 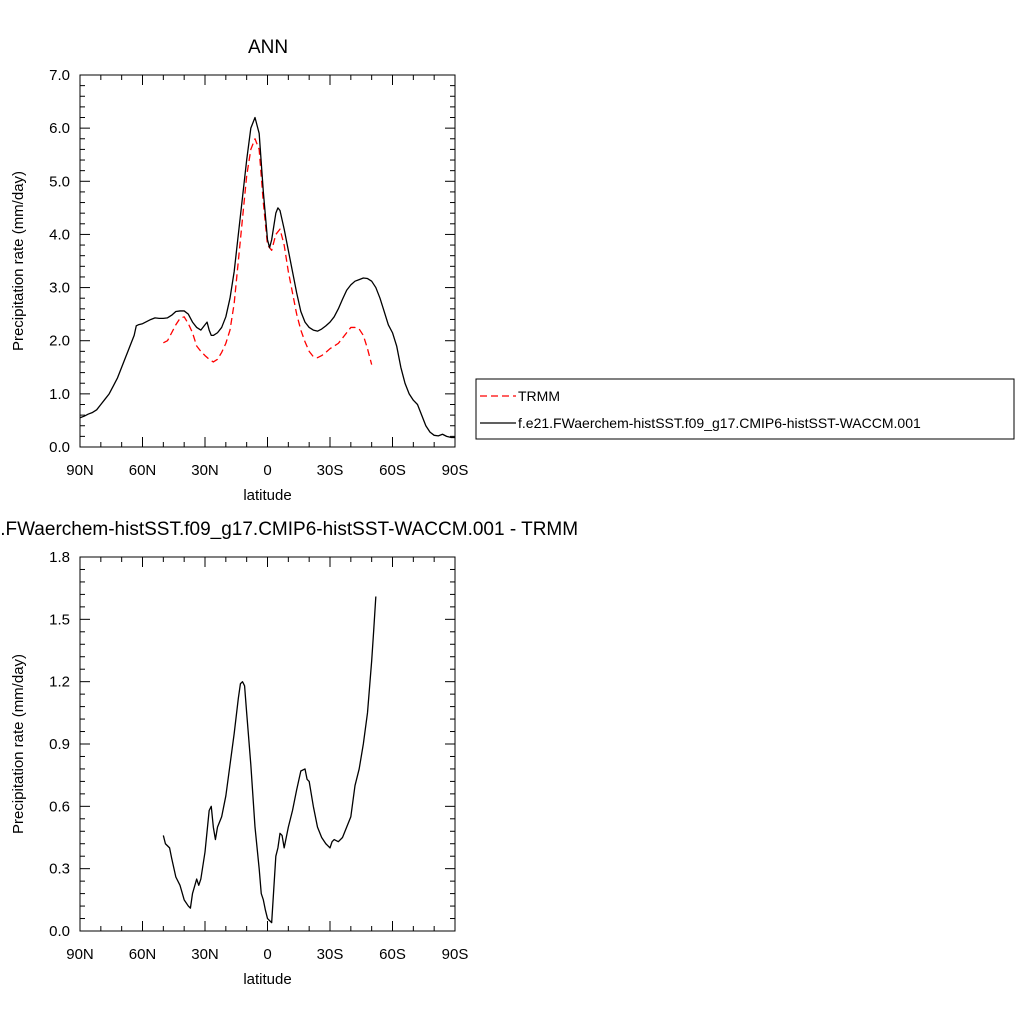 What do you see at coordinates (59, 869) in the screenshot?
I see `y-tick-label: 0.3` at bounding box center [59, 869].